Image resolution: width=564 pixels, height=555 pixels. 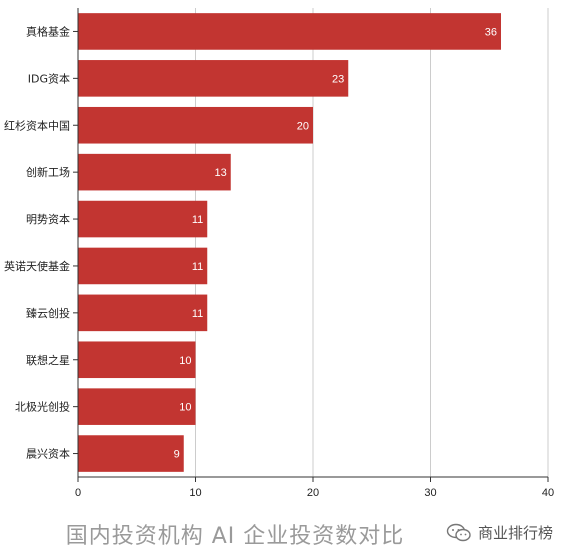 I want to click on y-category-label: 真格基金, so click(x=48, y=31).